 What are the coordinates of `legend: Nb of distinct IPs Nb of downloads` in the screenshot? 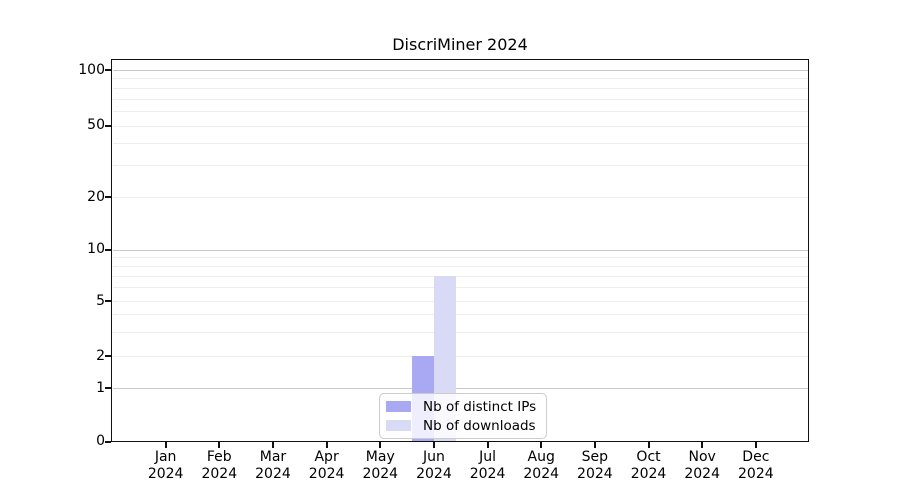 It's located at (463, 416).